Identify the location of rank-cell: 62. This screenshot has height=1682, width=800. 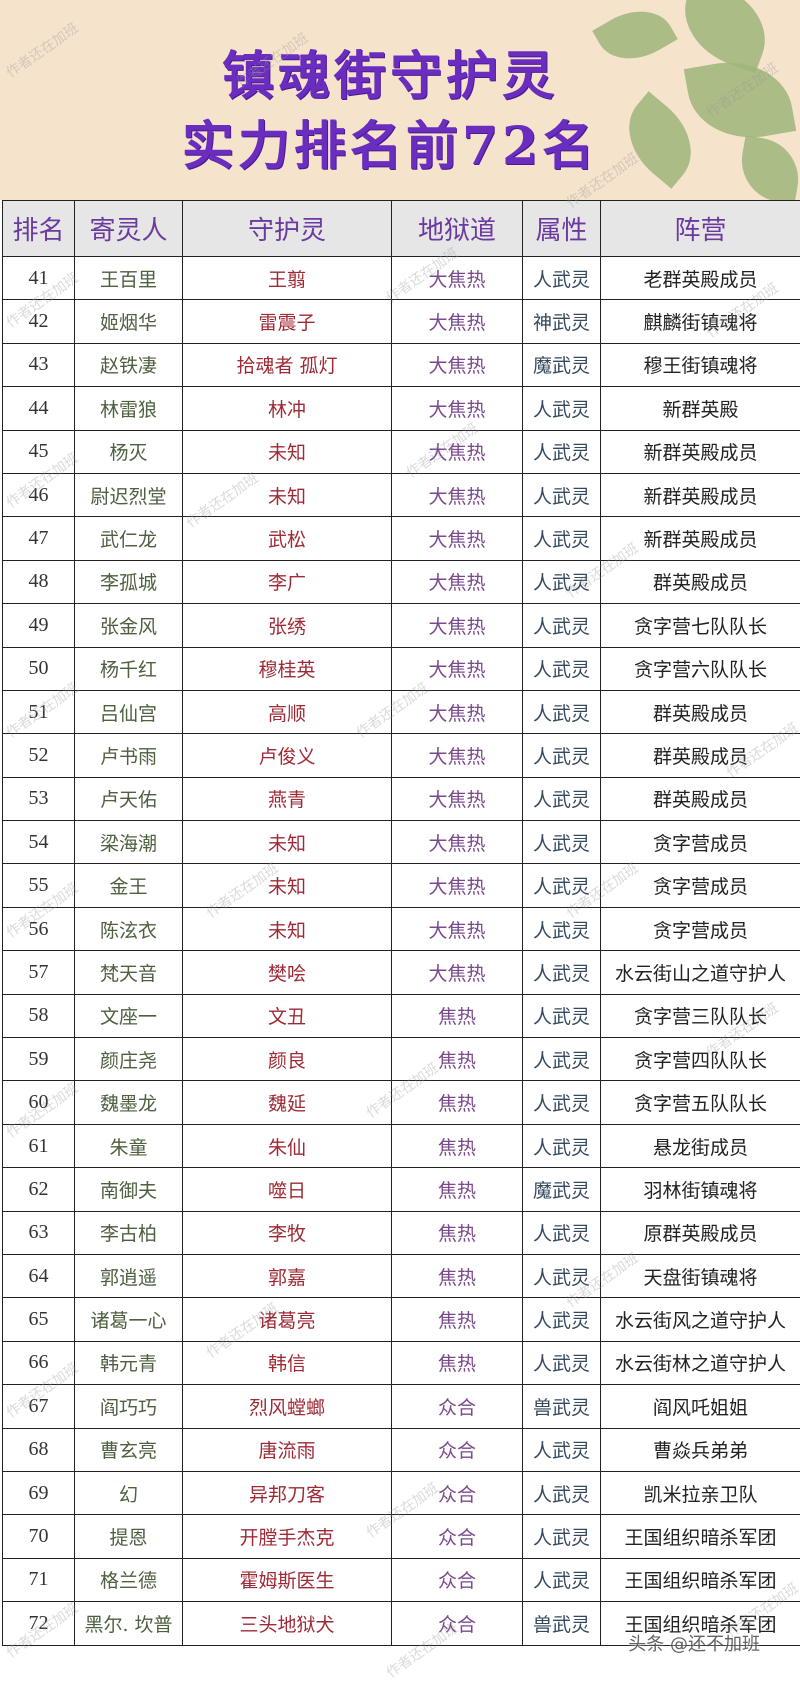
(39, 1189).